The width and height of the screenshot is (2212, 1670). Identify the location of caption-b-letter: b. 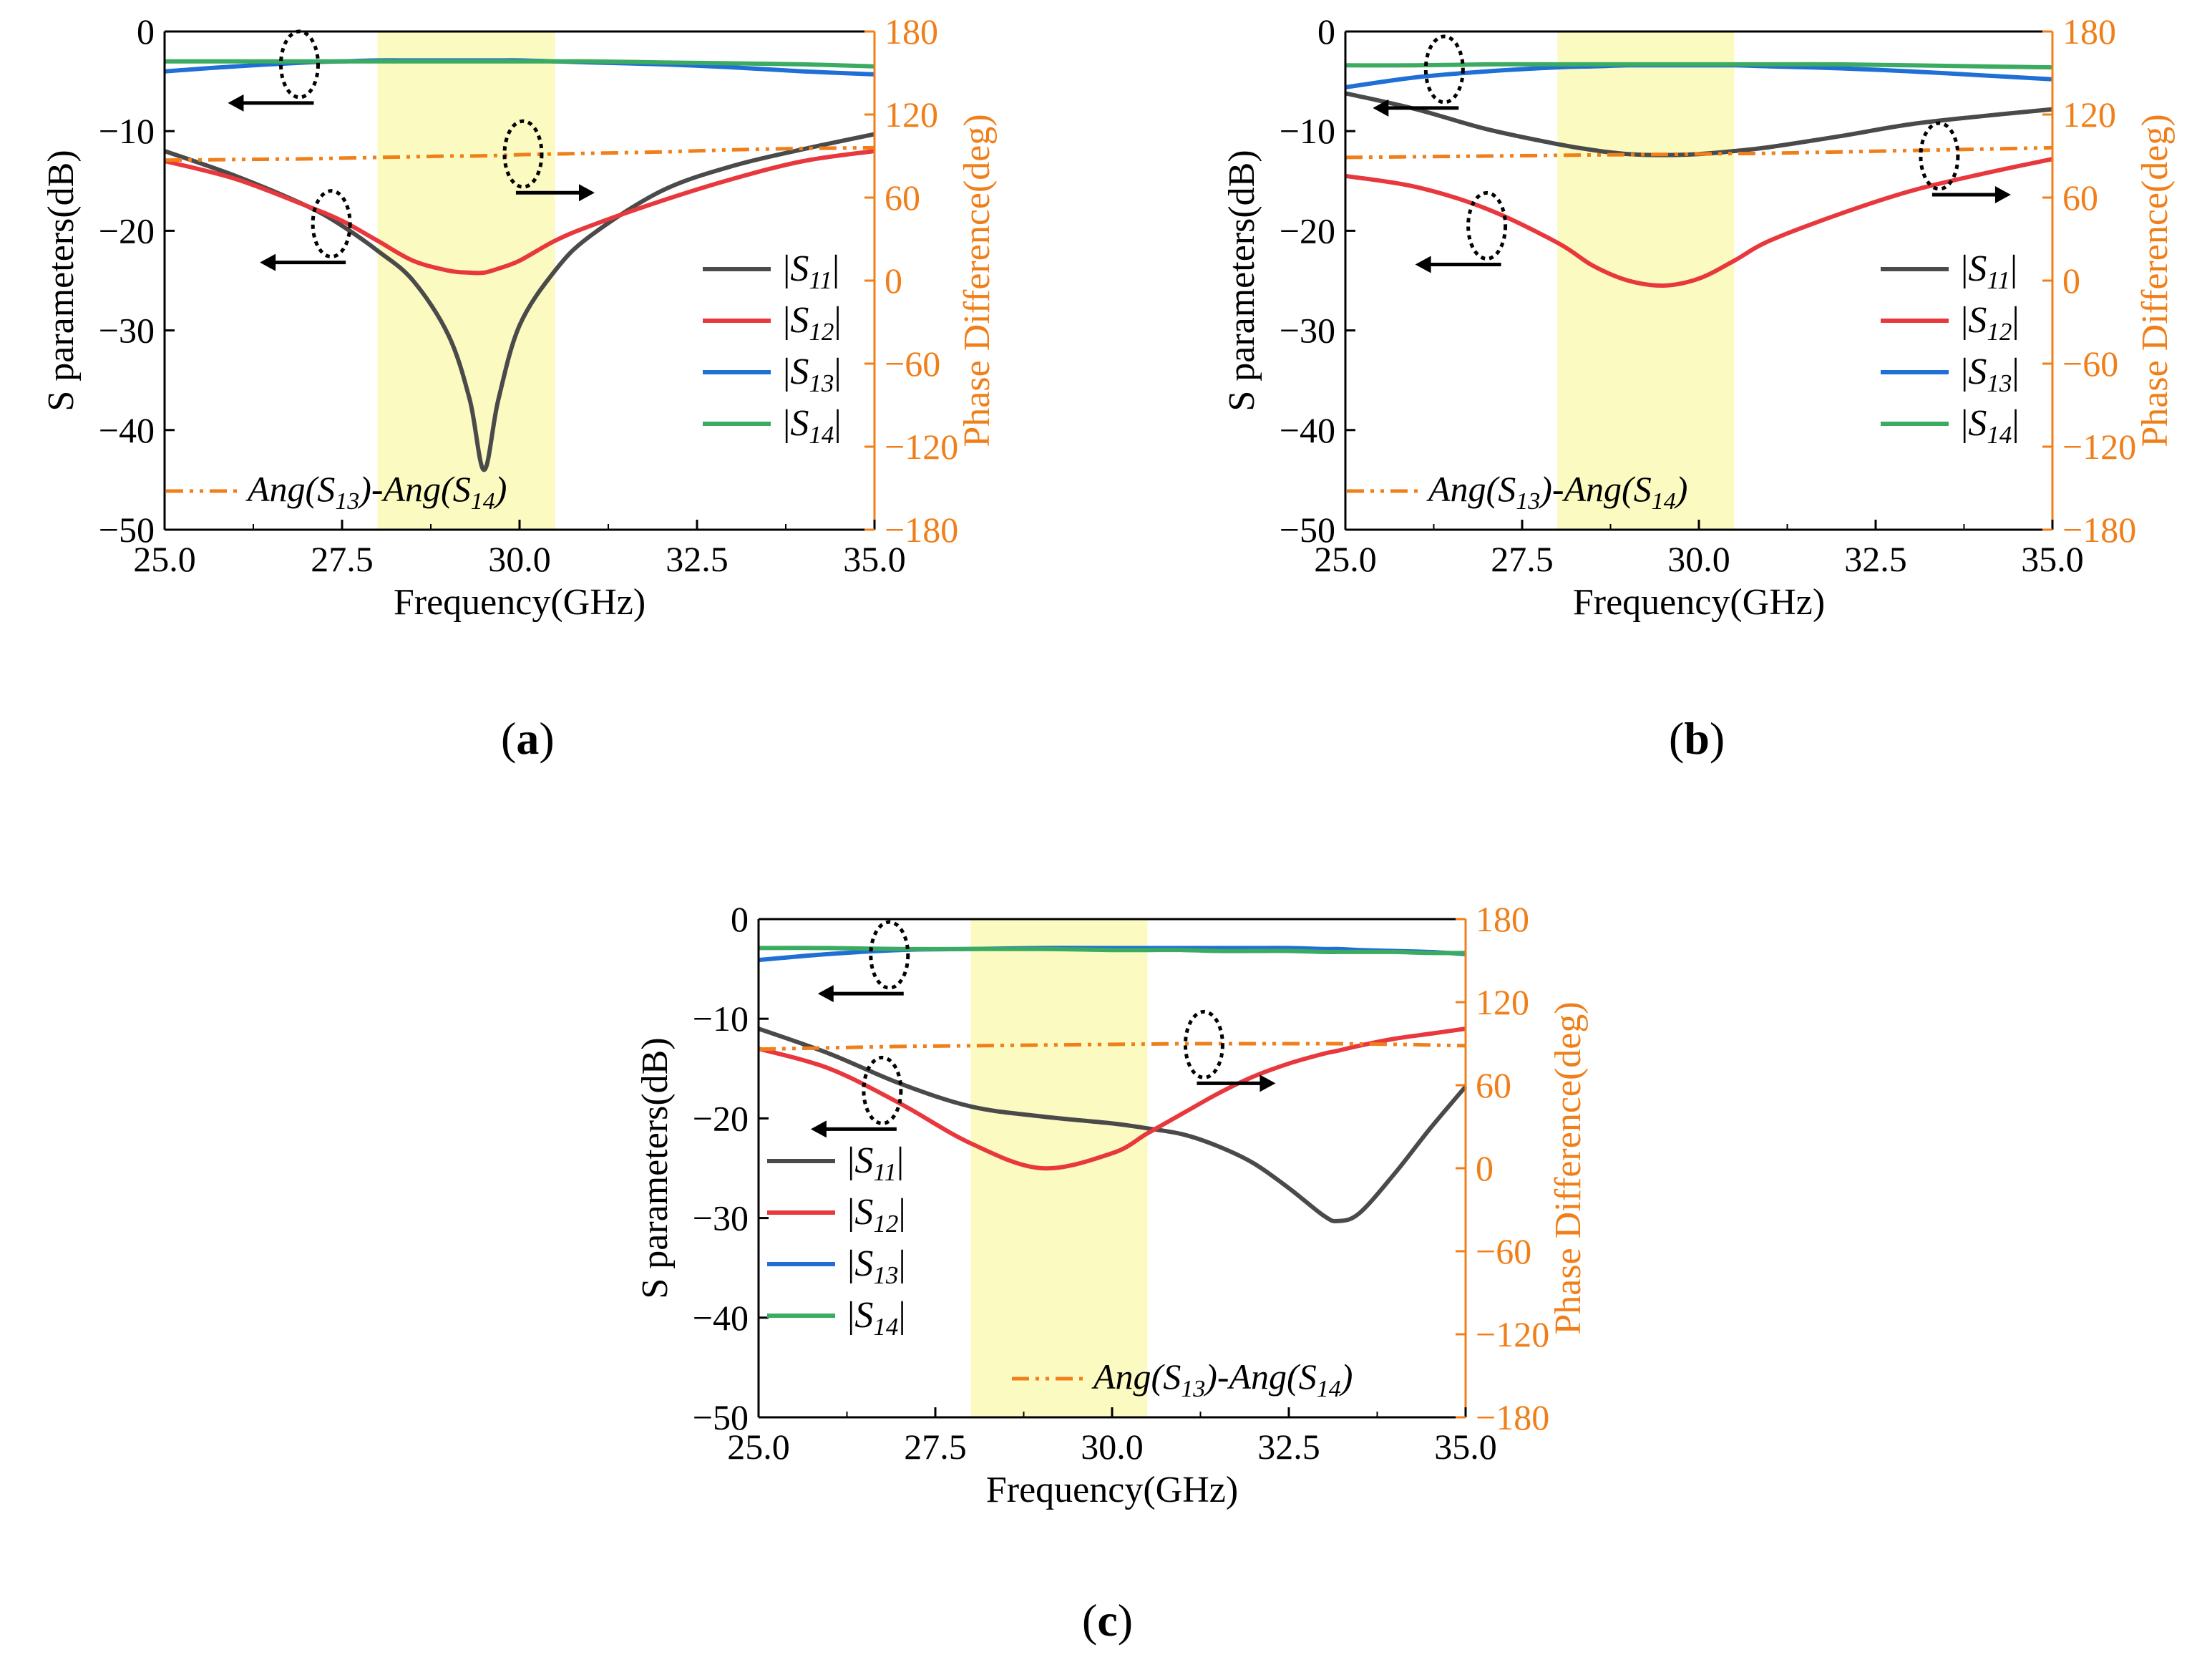
(1697, 738).